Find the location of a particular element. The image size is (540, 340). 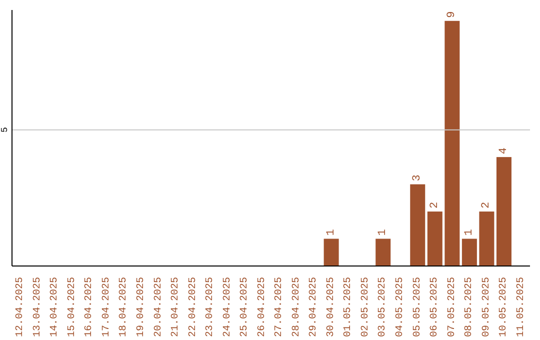

x-tick-label: 12.04.2025 is located at coordinates (20, 307).